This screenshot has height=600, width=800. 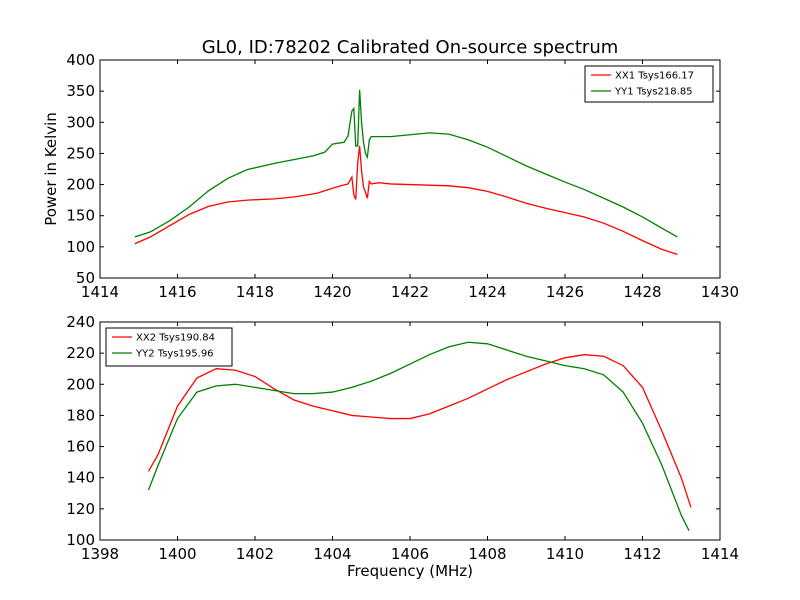 What do you see at coordinates (80, 447) in the screenshot?
I see `y-tick-label: 160` at bounding box center [80, 447].